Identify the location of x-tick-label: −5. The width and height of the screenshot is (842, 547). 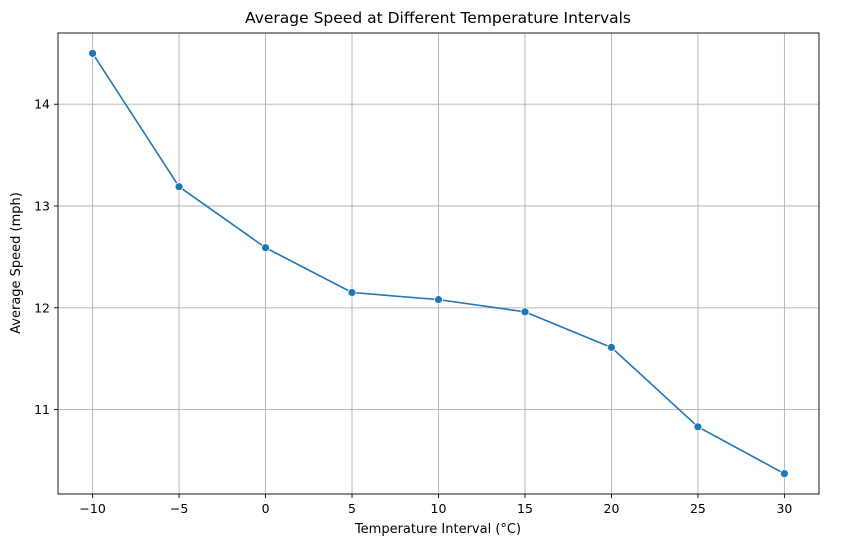
(179, 508).